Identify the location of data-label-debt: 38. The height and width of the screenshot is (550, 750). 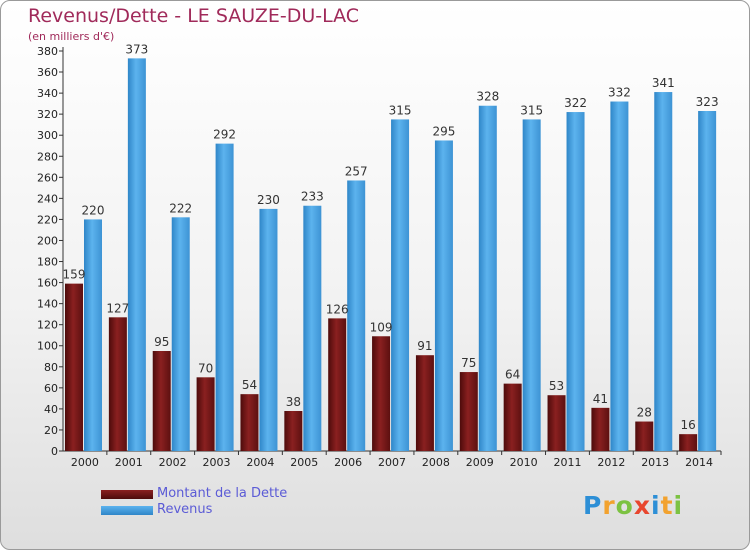
(293, 402).